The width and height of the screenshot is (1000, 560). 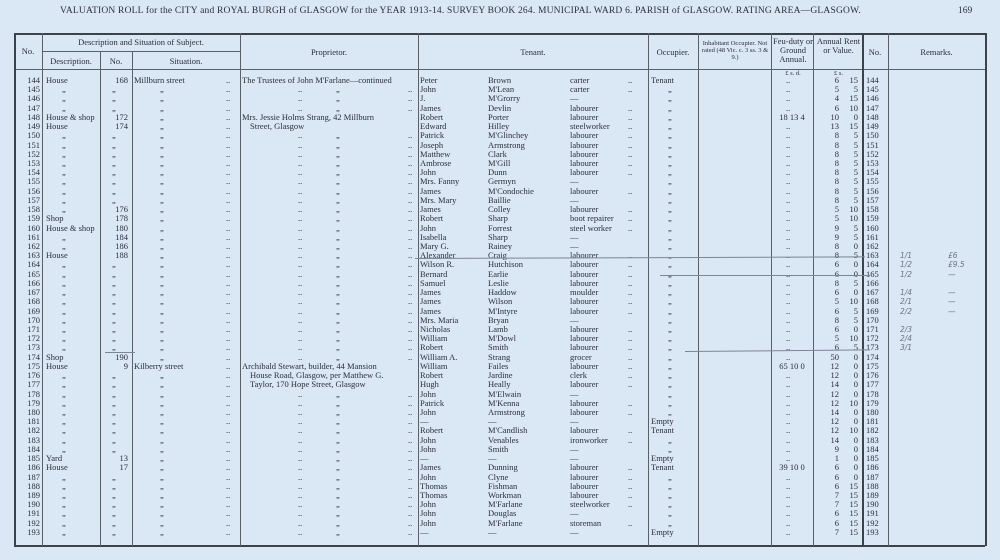 What do you see at coordinates (872, 365) in the screenshot?
I see `row-number-right: 175` at bounding box center [872, 365].